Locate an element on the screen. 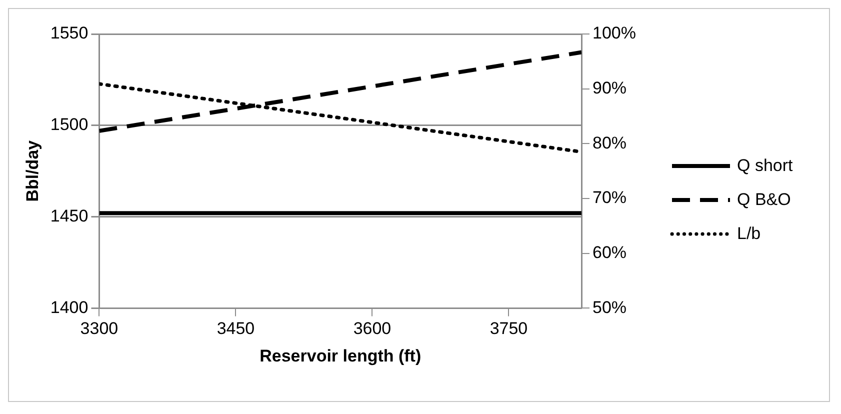 This screenshot has height=414, width=841. x-axis-title: Reservoir length (ft) is located at coordinates (341, 356).